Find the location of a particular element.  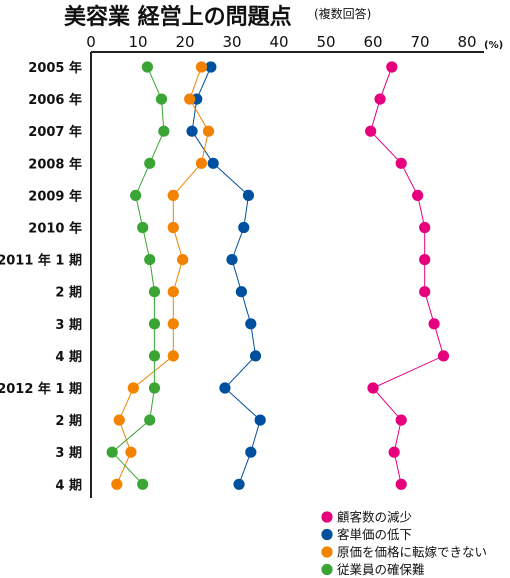

category-label: 2009 年 is located at coordinates (55, 196).